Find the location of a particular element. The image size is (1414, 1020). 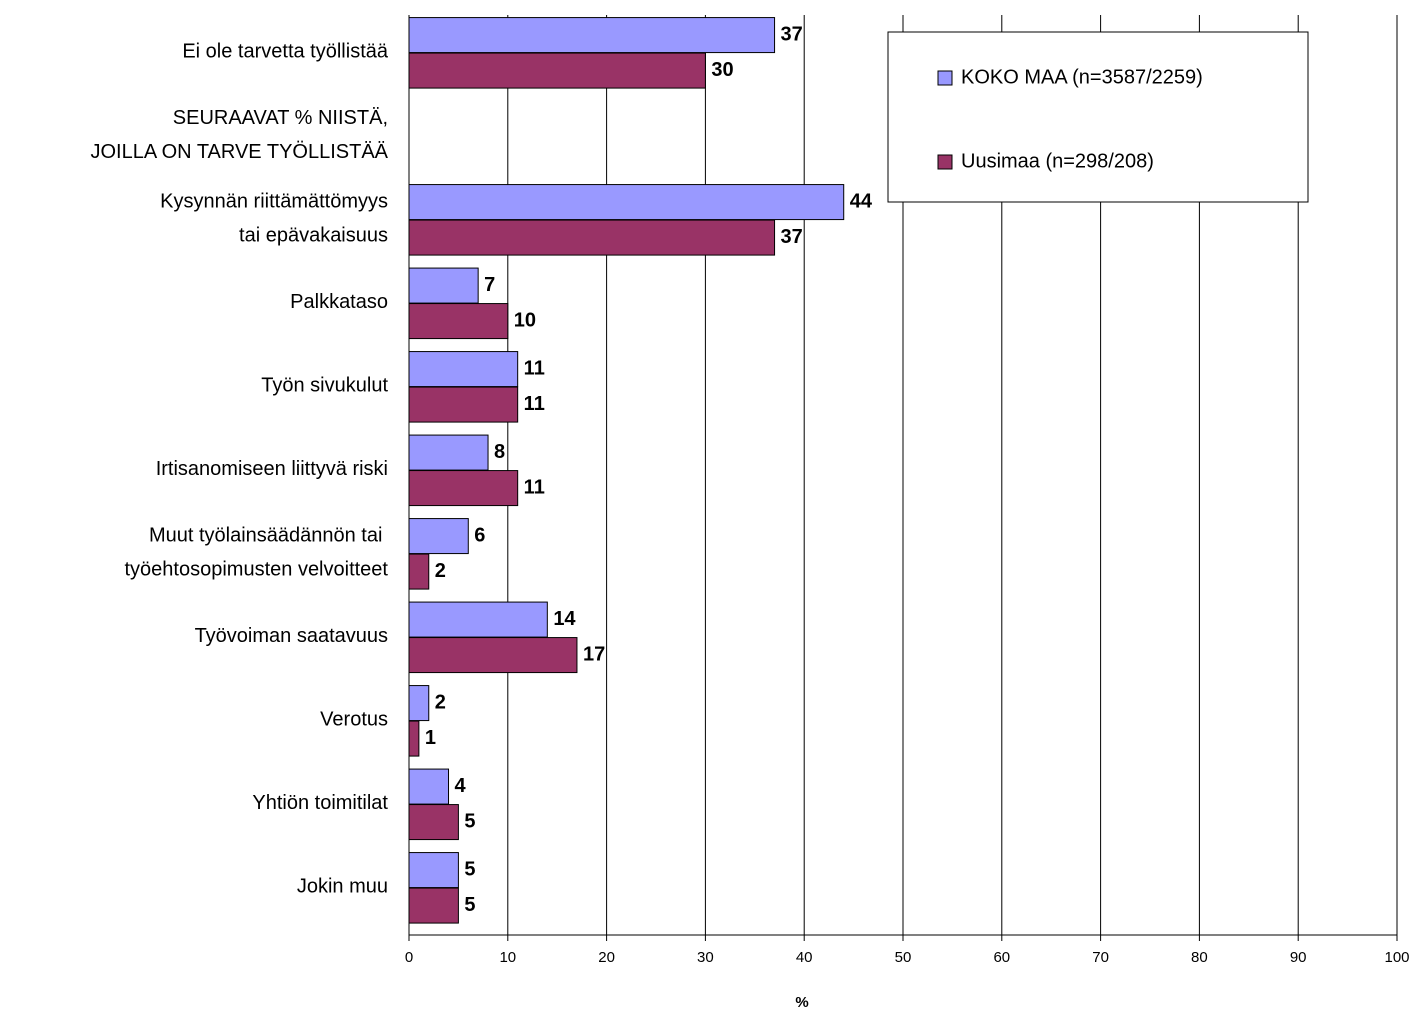

y-tick-label: Työn sivukulut is located at coordinates (324, 386).